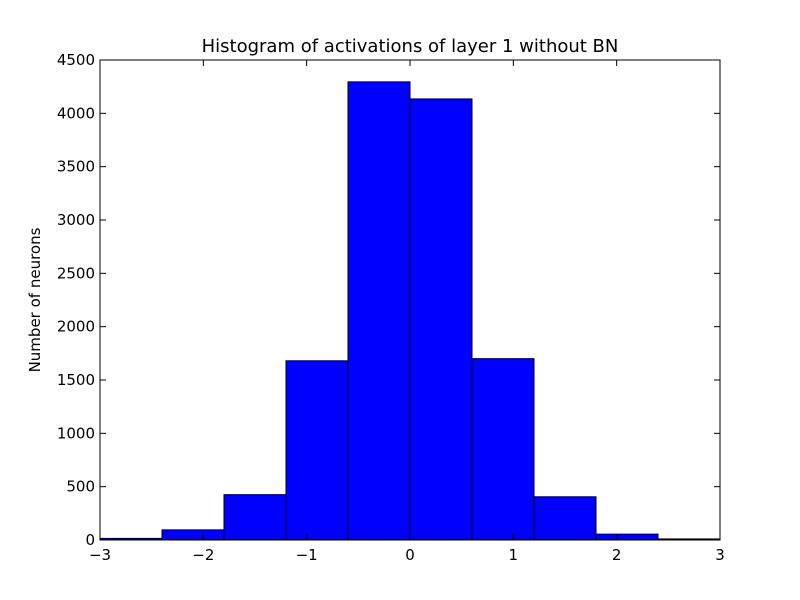  What do you see at coordinates (76, 167) in the screenshot?
I see `y-tick-label: 3500` at bounding box center [76, 167].